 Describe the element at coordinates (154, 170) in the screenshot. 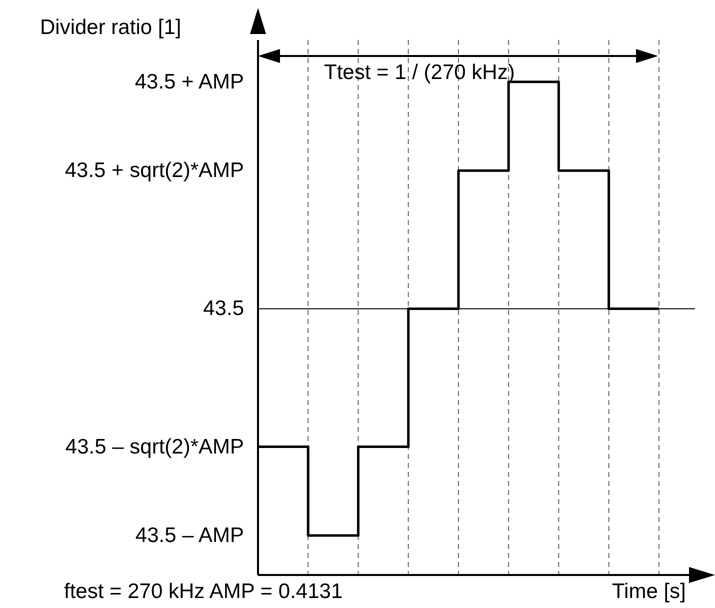

I see `text: 43.5 + sqrt(2)*AMP` at that location.